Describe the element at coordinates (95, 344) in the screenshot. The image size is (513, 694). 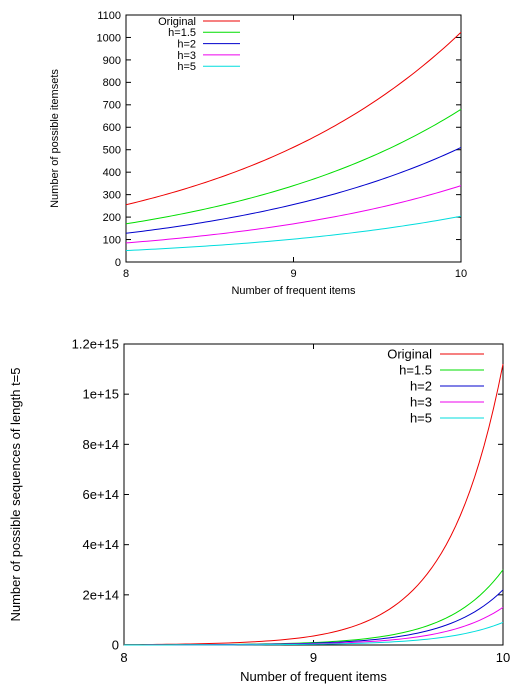
I see `y-tick-label: 1.2e+15` at that location.